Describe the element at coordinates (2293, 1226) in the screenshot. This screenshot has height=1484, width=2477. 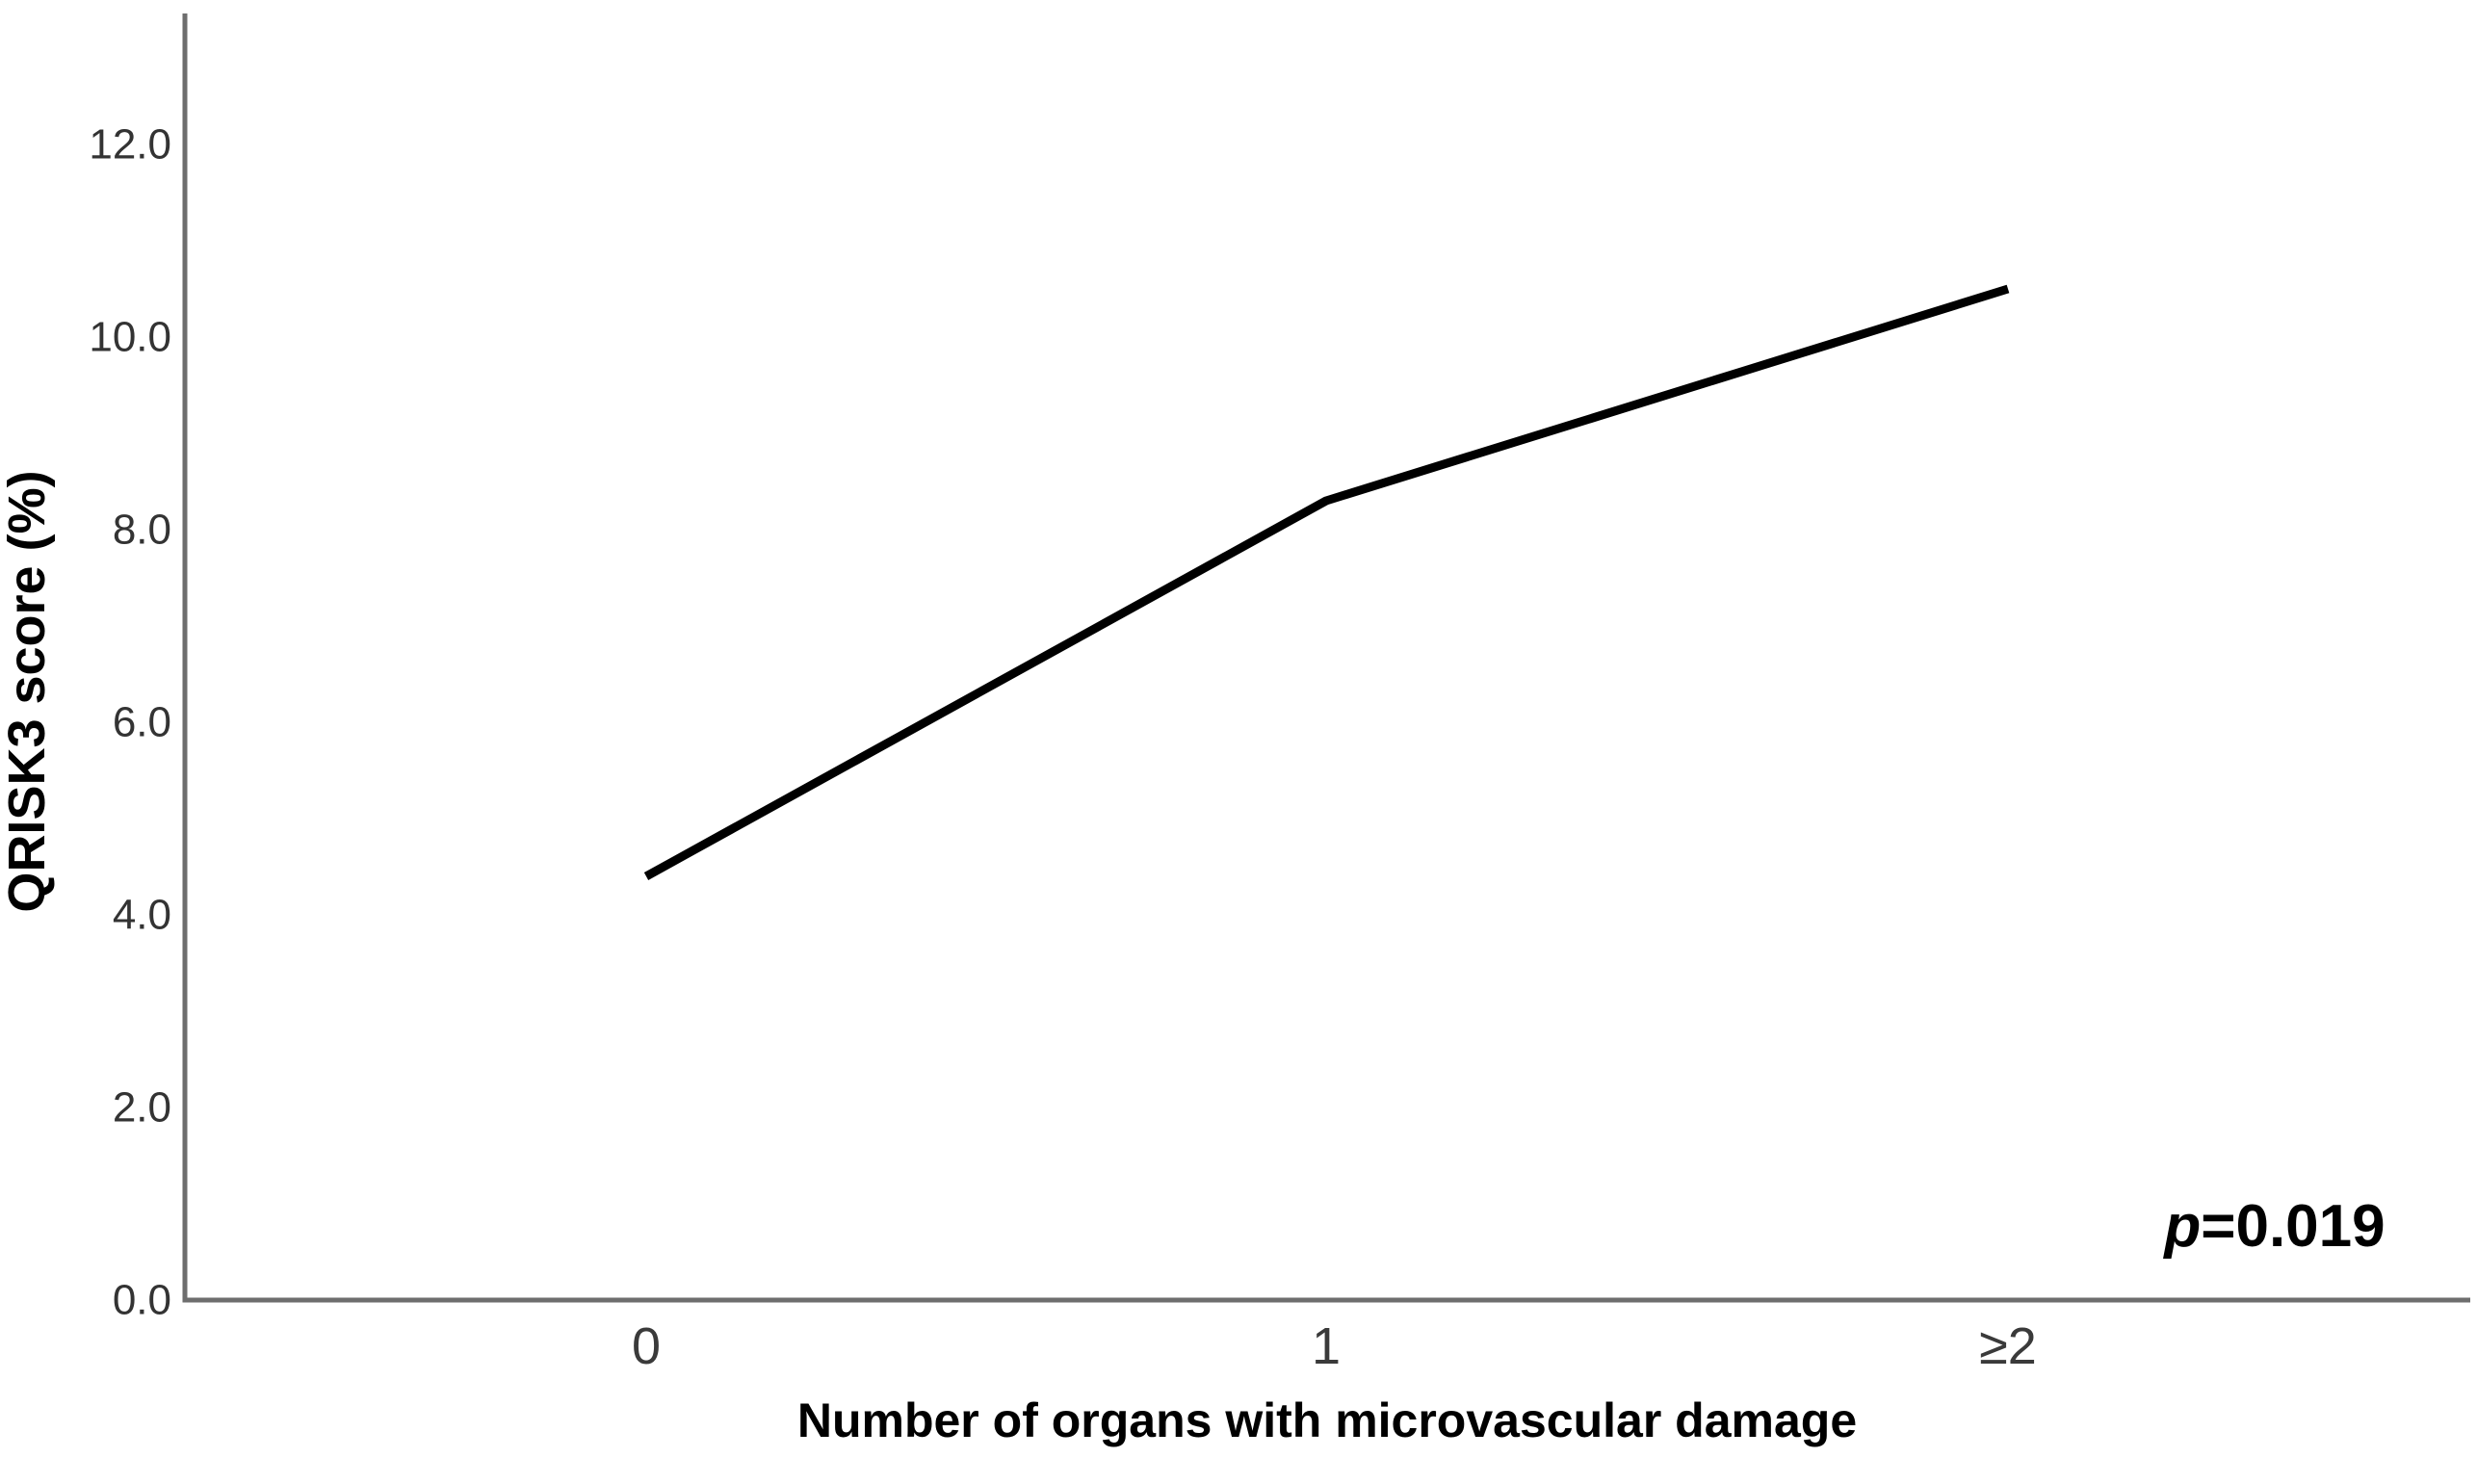
I see `p-annotation-value: =0.019` at that location.